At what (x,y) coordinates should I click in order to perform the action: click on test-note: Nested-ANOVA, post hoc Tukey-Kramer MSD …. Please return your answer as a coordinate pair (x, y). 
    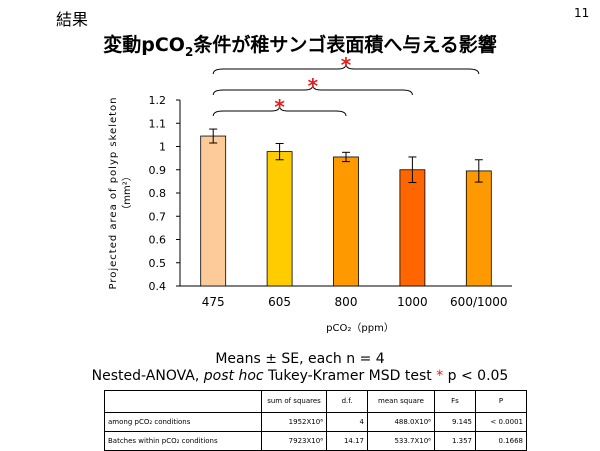
    Looking at the image, I should click on (300, 376).